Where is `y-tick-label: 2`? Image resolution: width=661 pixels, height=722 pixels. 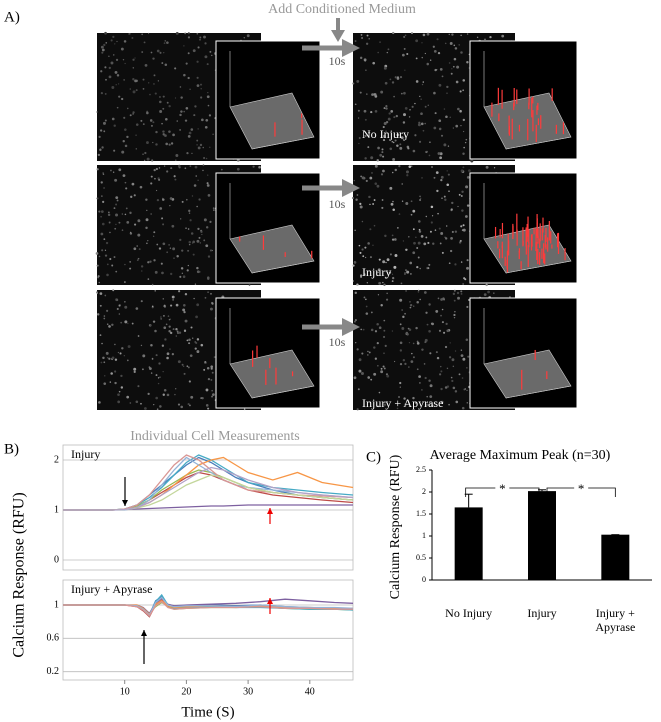
y-tick-label: 2 is located at coordinates (56, 459).